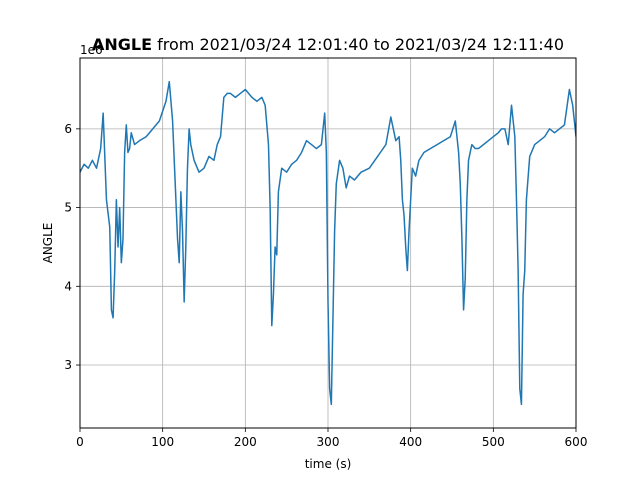 Image resolution: width=640 pixels, height=480 pixels. What do you see at coordinates (162, 442) in the screenshot?
I see `x-tick-label: 100` at bounding box center [162, 442].